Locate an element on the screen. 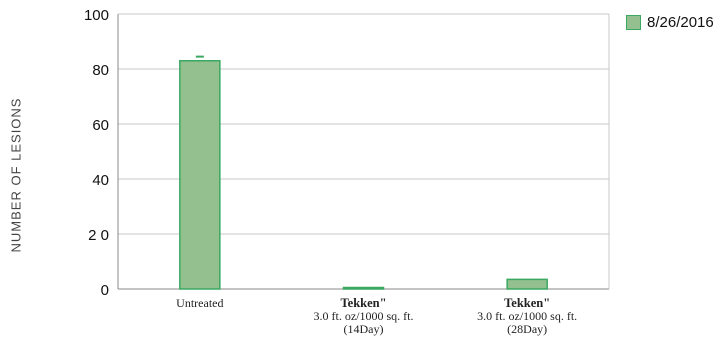 The height and width of the screenshot is (347, 717). y-tick-label: 0 is located at coordinates (105, 290).